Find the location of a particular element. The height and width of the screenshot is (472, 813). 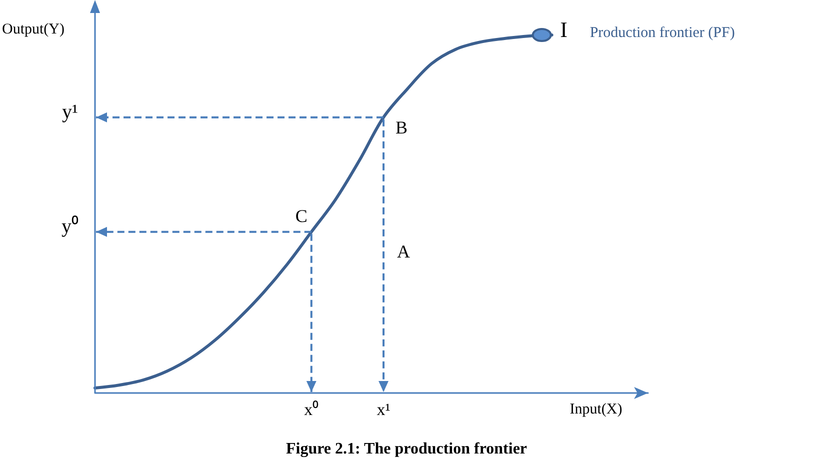

annotation: A is located at coordinates (403, 252).